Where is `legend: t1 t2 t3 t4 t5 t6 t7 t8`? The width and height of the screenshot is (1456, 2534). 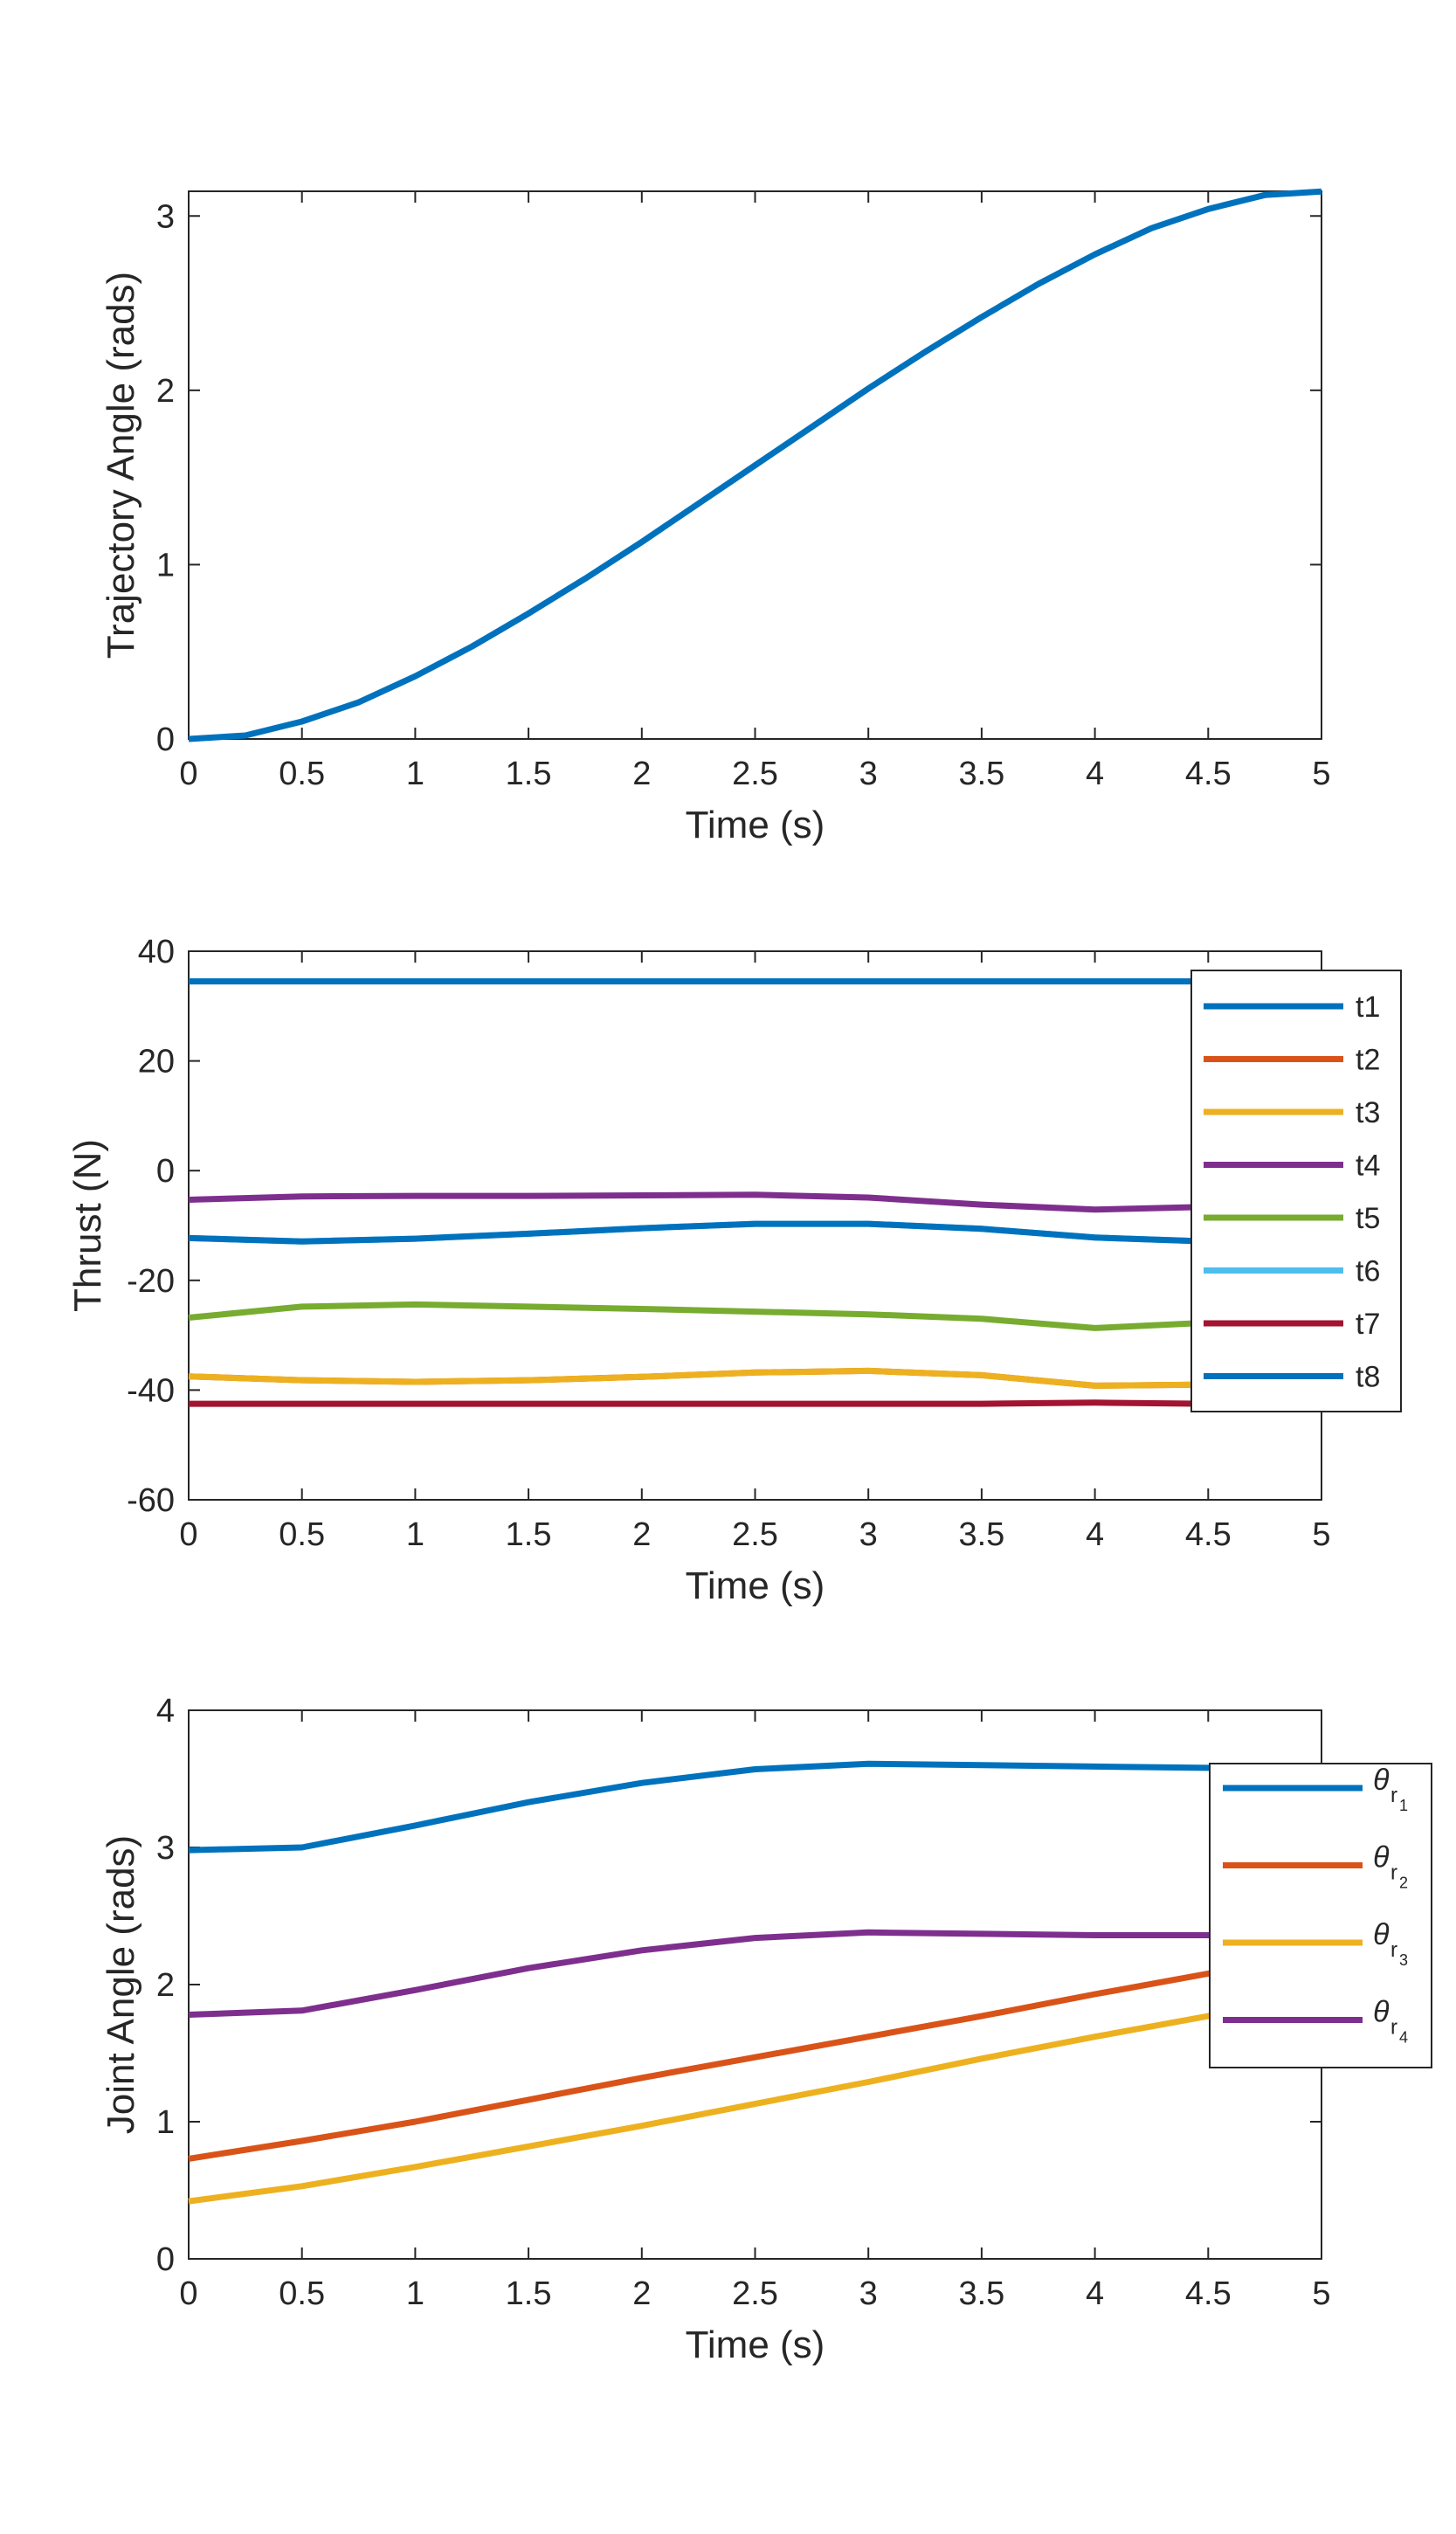 legend: t1 t2 t3 t4 t5 t6 t7 t8 is located at coordinates (1296, 1191).